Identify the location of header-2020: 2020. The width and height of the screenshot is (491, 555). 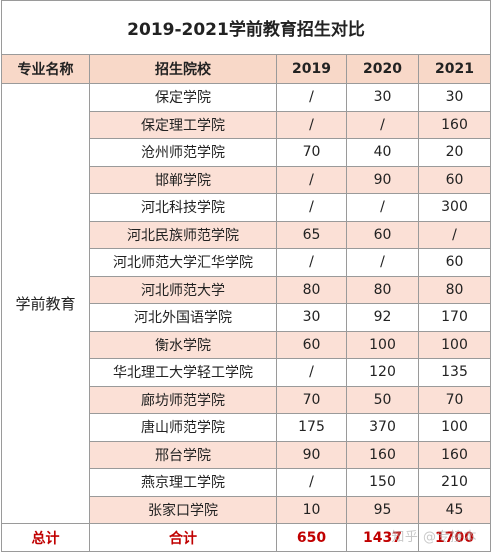
(382, 69).